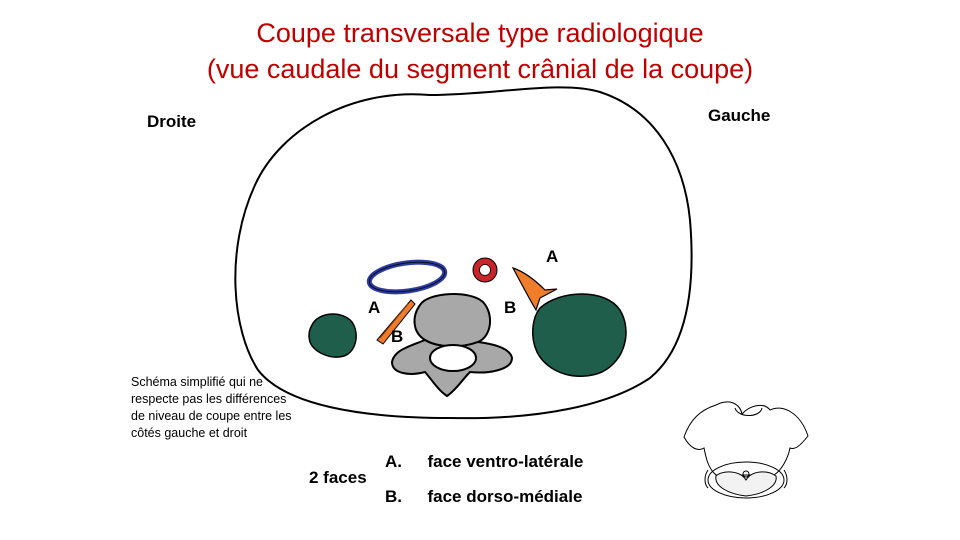  Describe the element at coordinates (338, 477) in the screenshot. I see `legend-heading: 2 faces` at that location.